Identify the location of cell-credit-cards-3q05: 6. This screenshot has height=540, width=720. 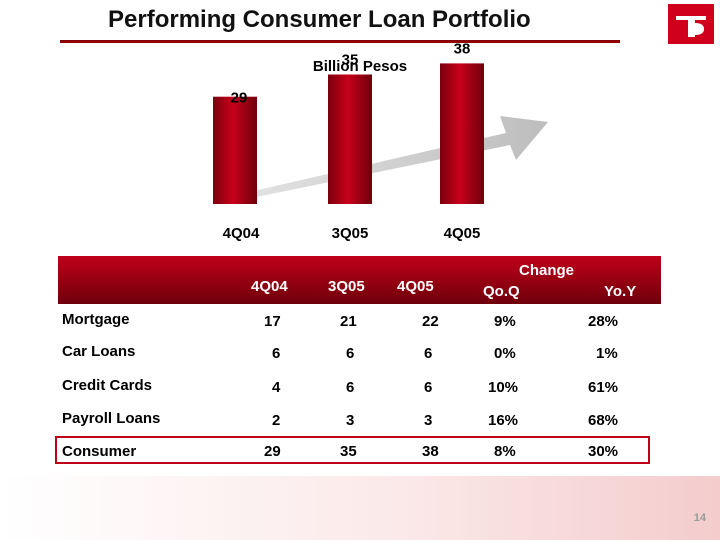
(350, 387).